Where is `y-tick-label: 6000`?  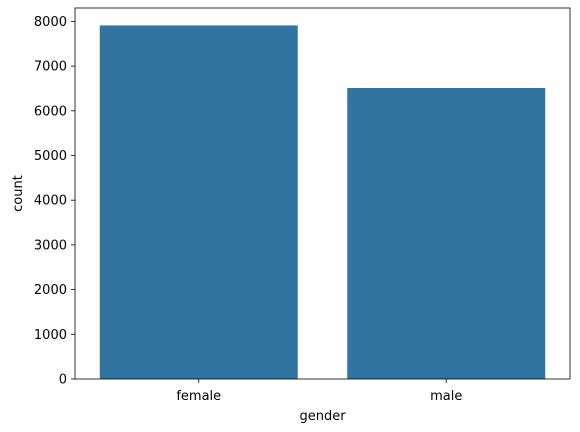
y-tick-label: 6000 is located at coordinates (50, 111).